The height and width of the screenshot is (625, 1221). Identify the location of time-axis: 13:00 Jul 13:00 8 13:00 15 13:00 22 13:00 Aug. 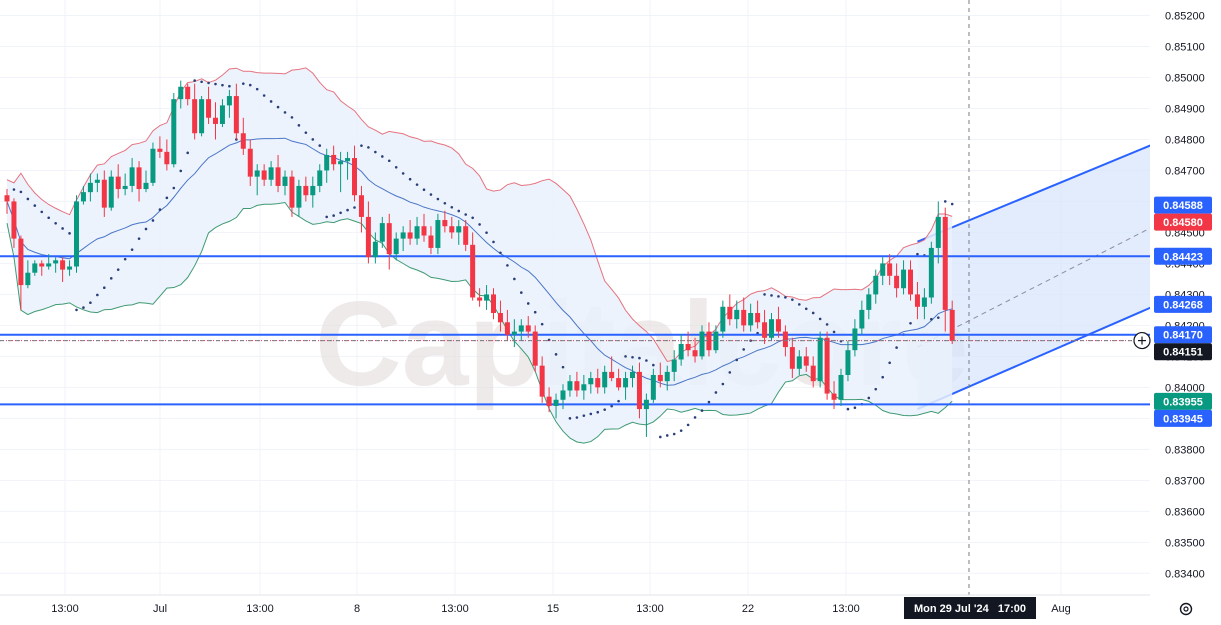
(561, 609).